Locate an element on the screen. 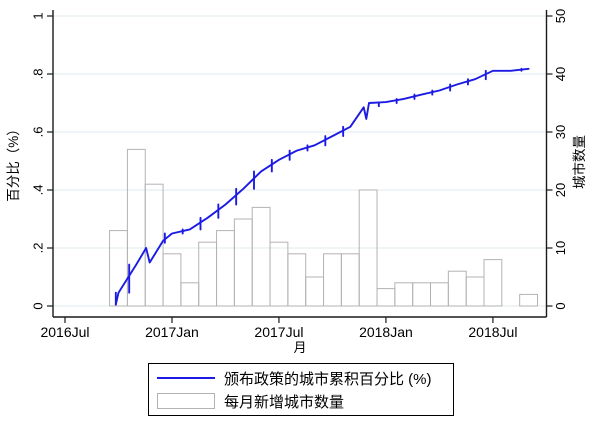 The height and width of the screenshot is (427, 600). x-tick-label: 2018Jan is located at coordinates (386, 332).